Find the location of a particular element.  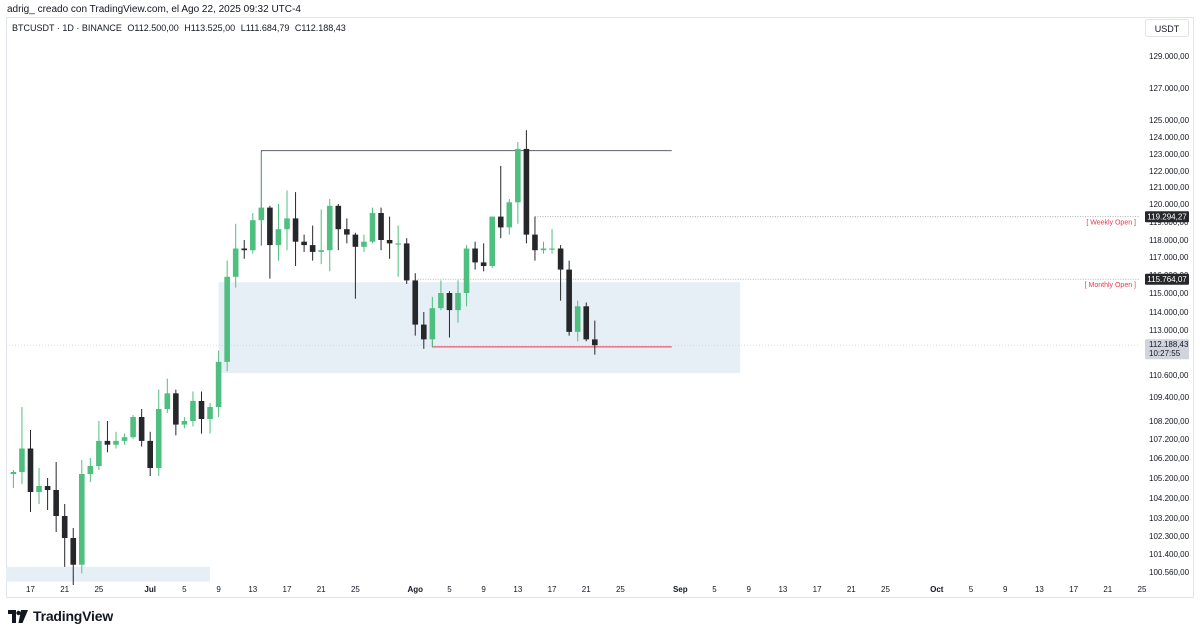

monthly-open-label: [ Monthly Open ] is located at coordinates (1110, 285).